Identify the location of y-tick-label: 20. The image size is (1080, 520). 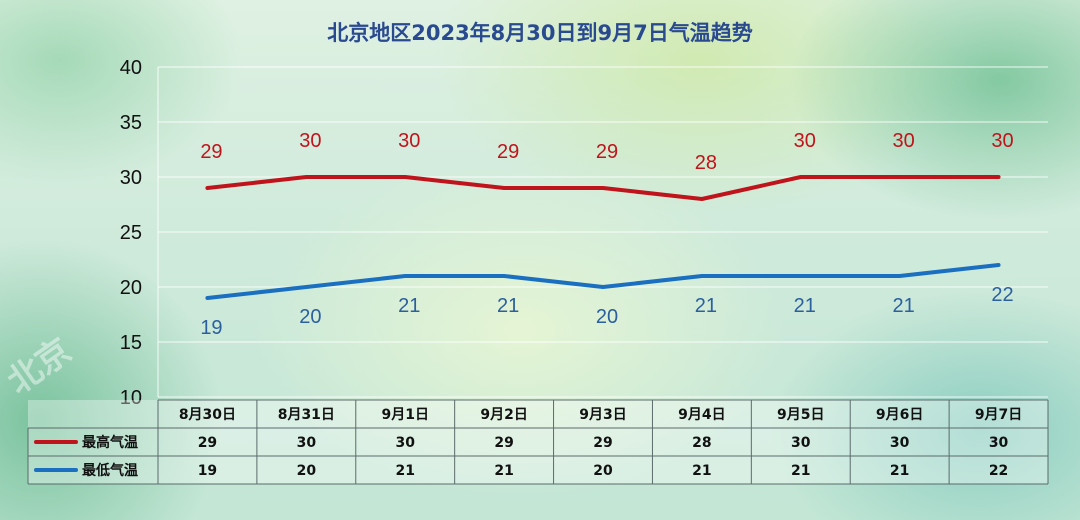
(131, 288).